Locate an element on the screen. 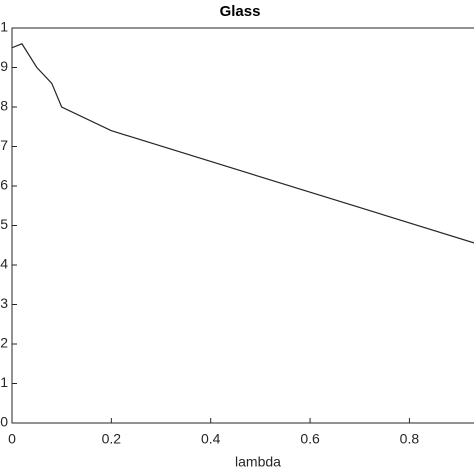 The height and width of the screenshot is (474, 474). y-tick-label: 0 is located at coordinates (4, 422).